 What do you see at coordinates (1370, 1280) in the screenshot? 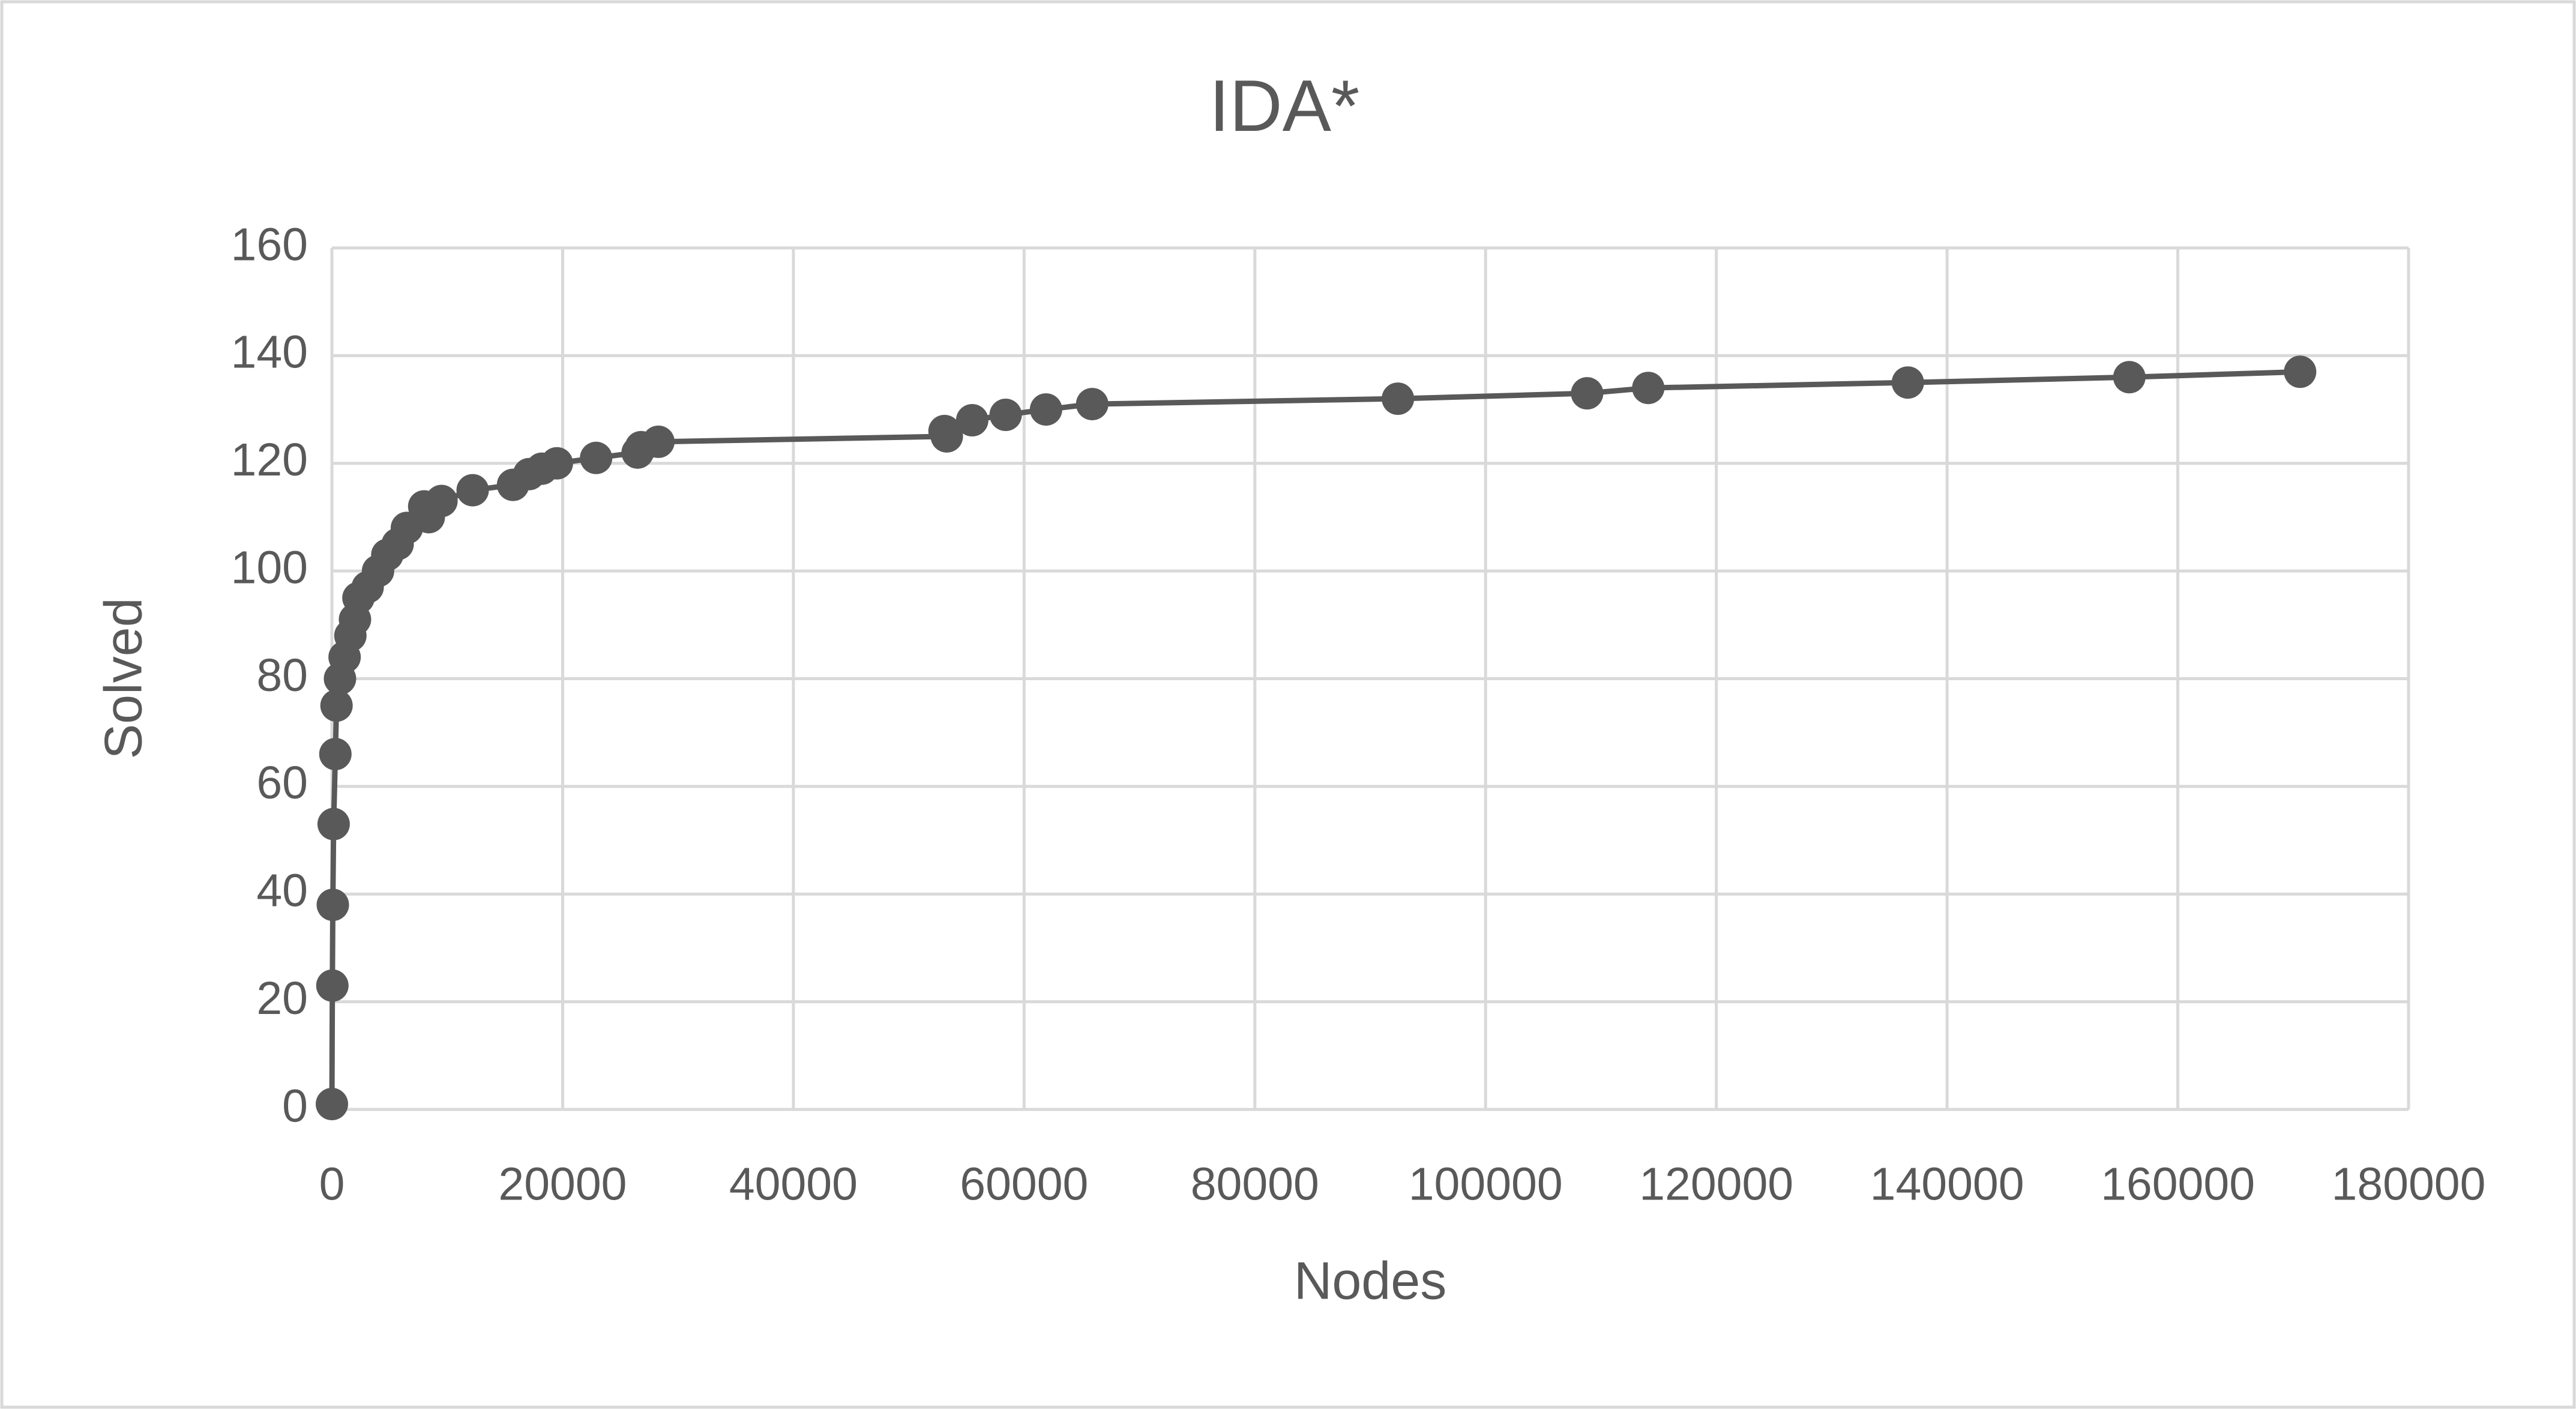
I see `x-axis-title: Nodes` at bounding box center [1370, 1280].